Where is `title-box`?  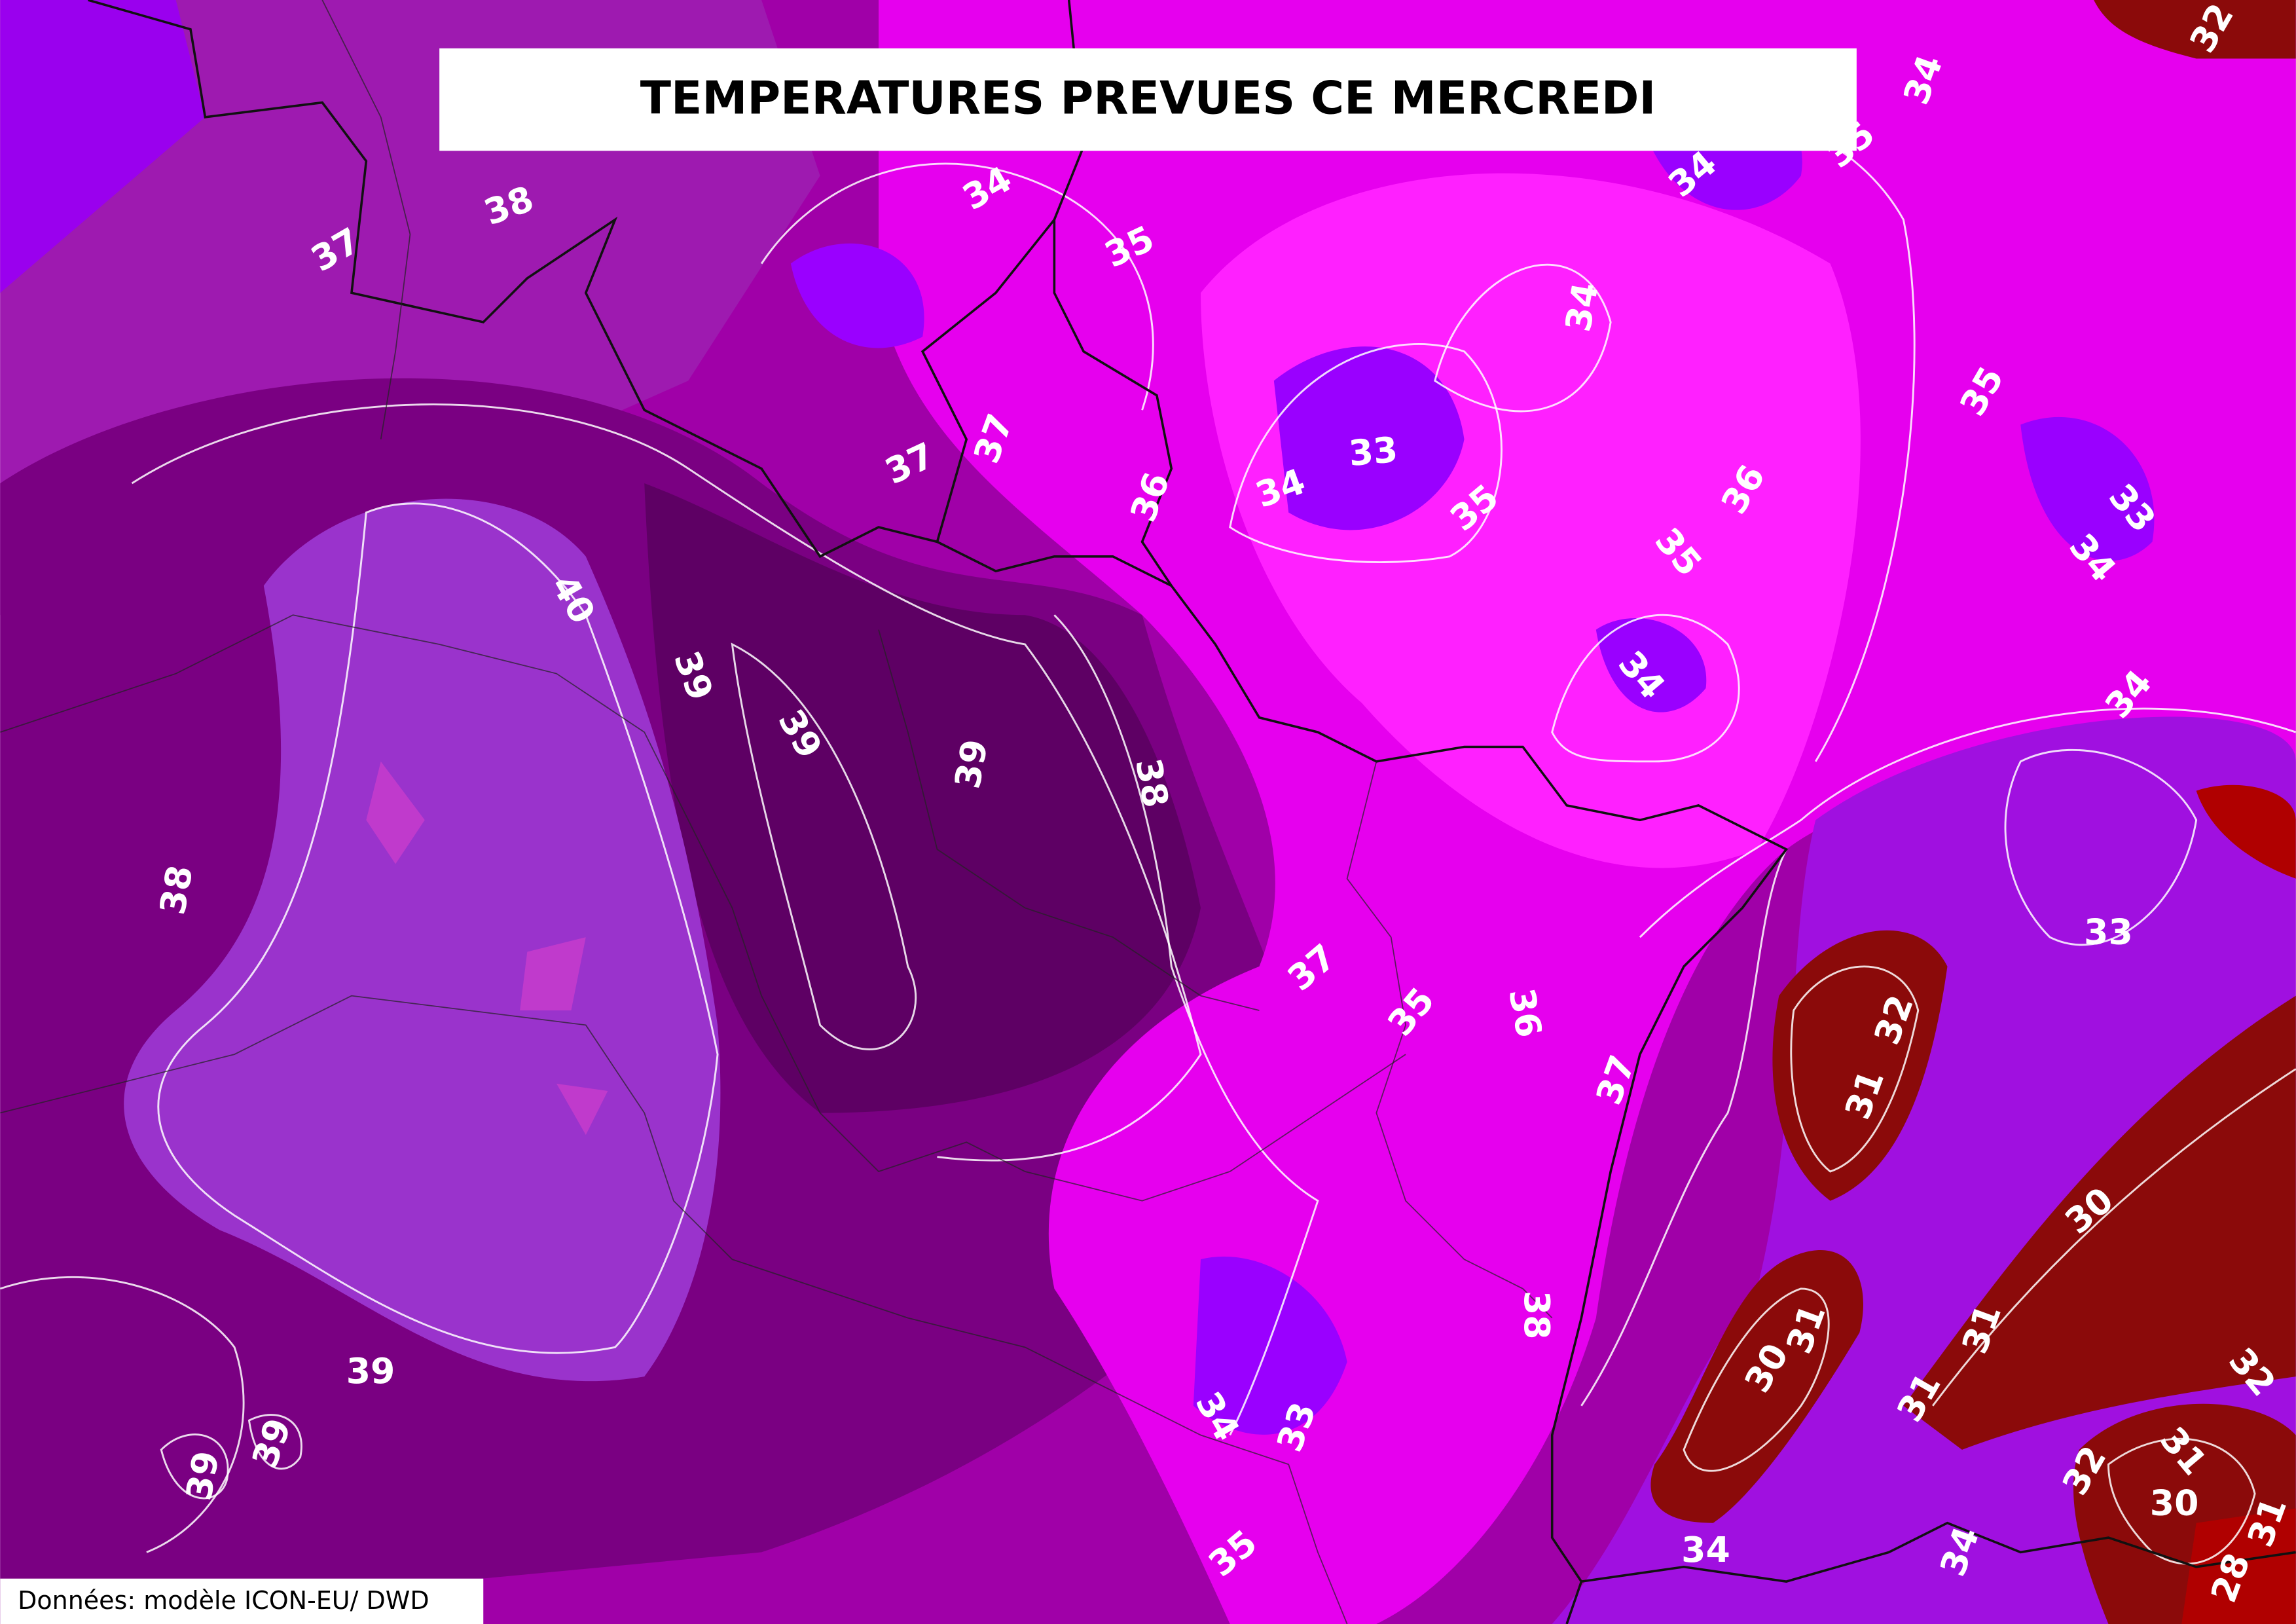
title-box is located at coordinates (1148, 99).